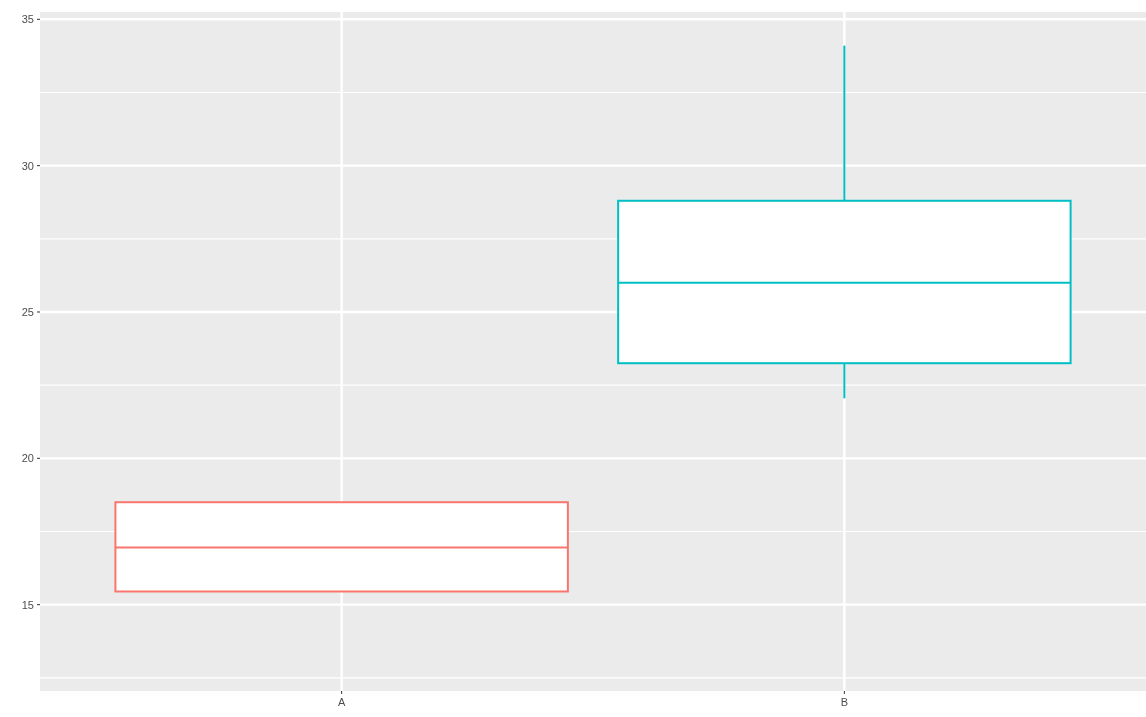  What do you see at coordinates (844, 702) in the screenshot?
I see `x-tick-label: B` at bounding box center [844, 702].